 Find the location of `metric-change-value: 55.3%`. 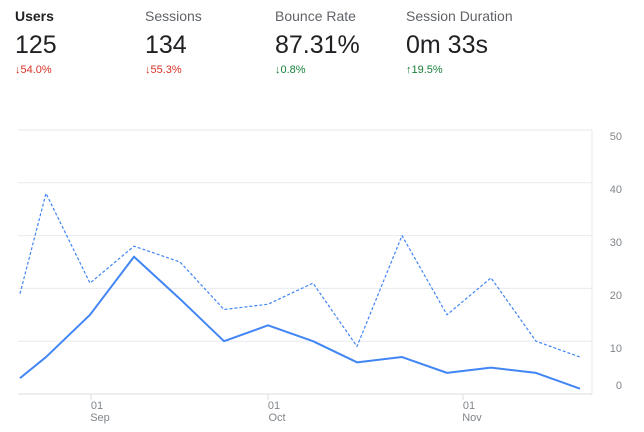

metric-change-value: 55.3% is located at coordinates (166, 70).